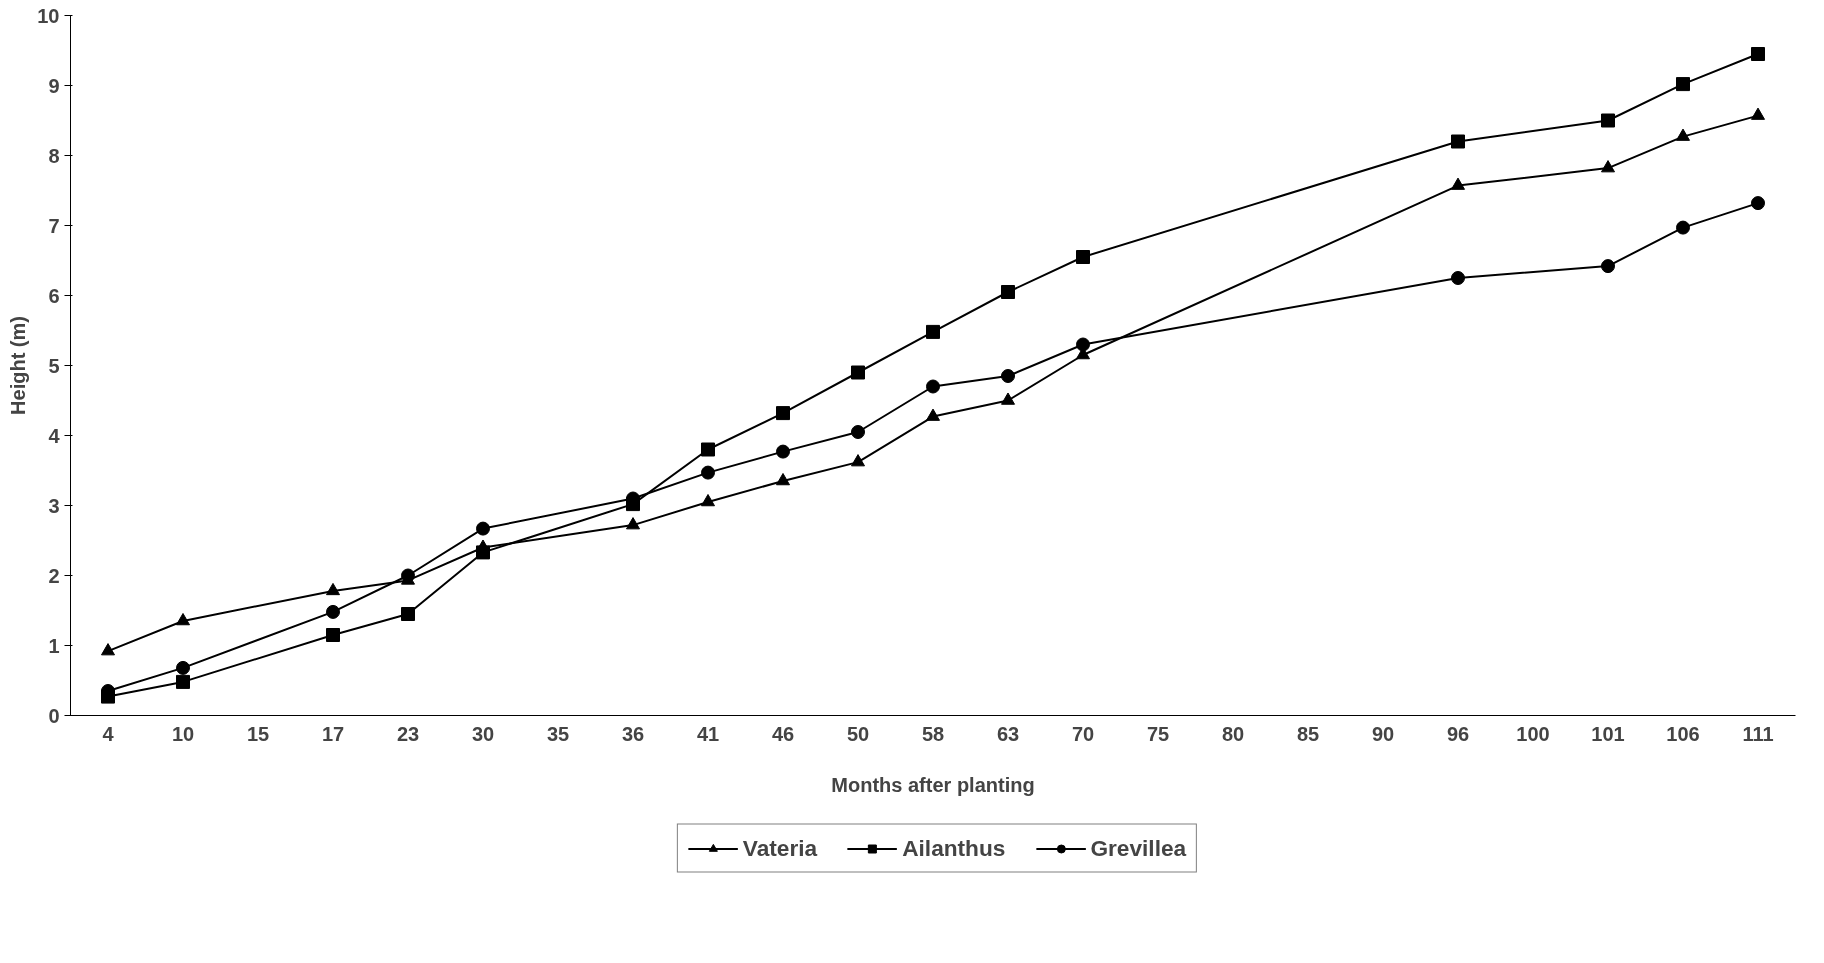 This screenshot has width=1824, height=963. I want to click on y-tick-label: 1, so click(54, 645).